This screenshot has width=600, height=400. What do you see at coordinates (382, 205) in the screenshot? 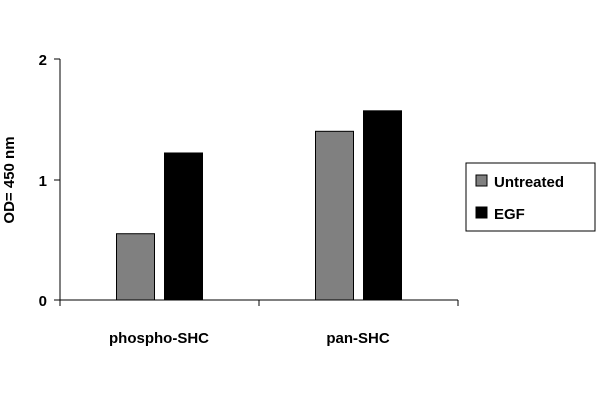
I see `bar-egf-pan-shc` at bounding box center [382, 205].